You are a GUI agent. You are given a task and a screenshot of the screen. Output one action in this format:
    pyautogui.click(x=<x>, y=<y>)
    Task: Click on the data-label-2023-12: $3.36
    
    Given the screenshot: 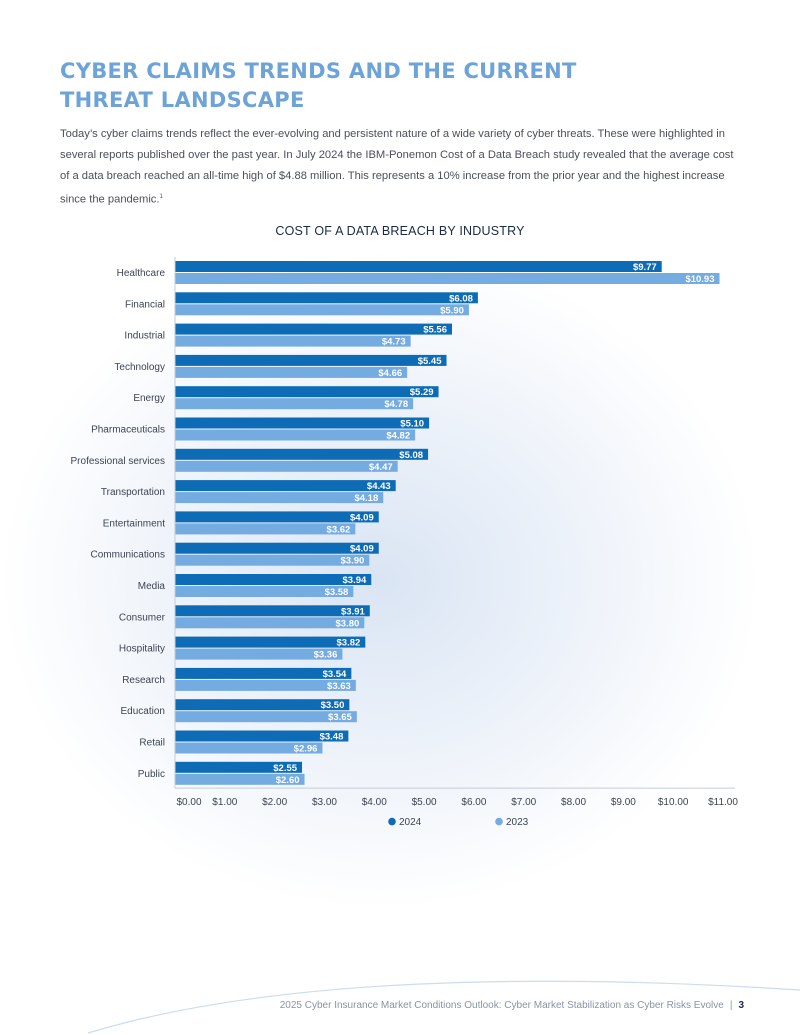 What is the action you would take?
    pyautogui.click(x=326, y=655)
    